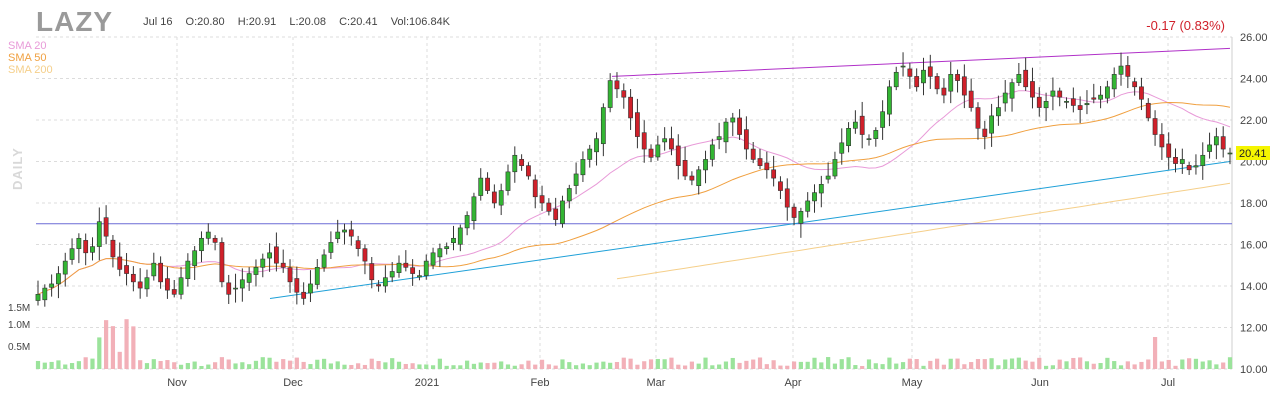 This screenshot has width=1280, height=400. I want to click on date-tick-label: Dec, so click(293, 383).